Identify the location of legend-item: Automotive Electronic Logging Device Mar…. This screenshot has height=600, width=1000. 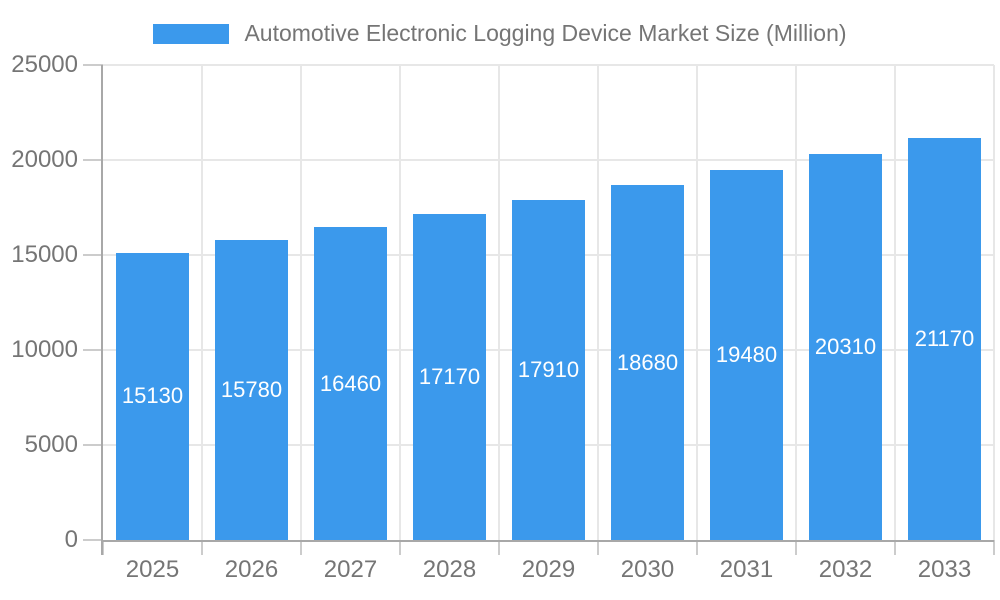
(500, 33).